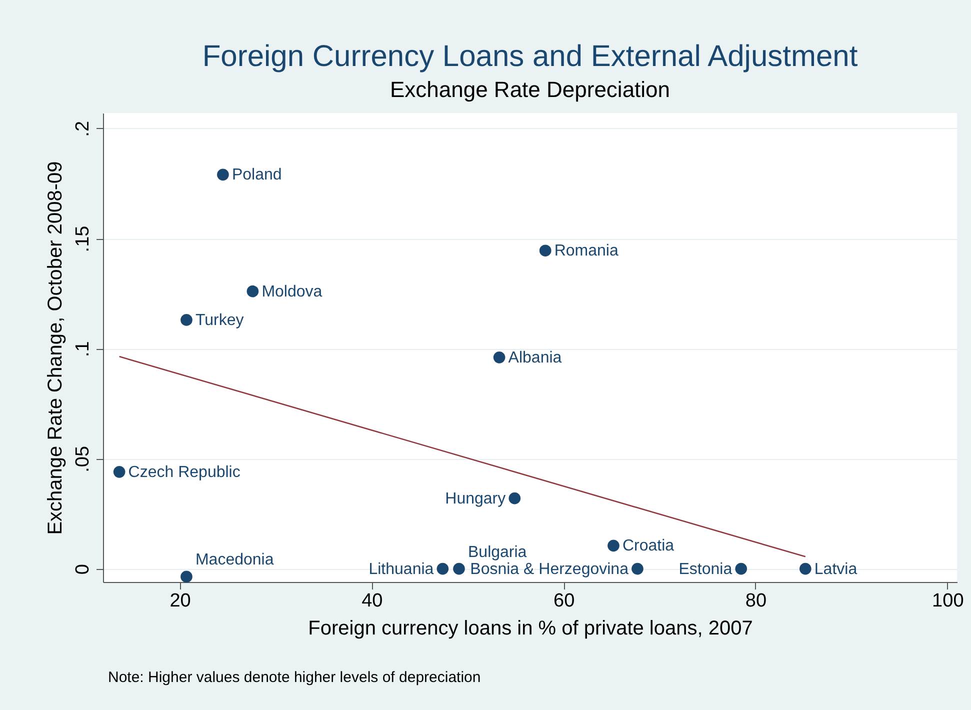 The image size is (971, 710). I want to click on annotation: Estonia, so click(705, 569).